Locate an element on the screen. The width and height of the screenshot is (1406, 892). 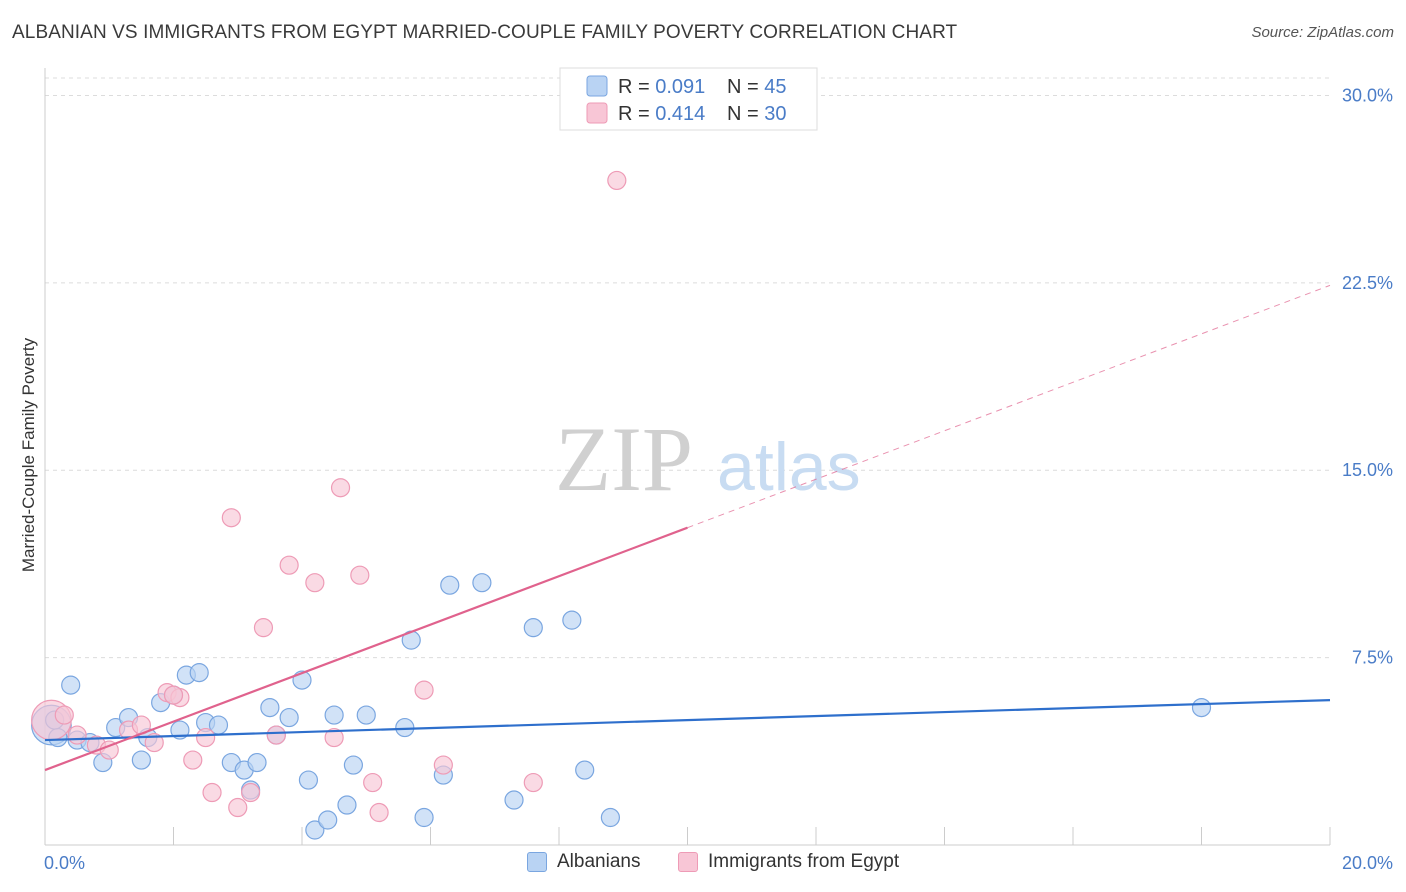
egypt-trend-line is located at coordinates (366, 649).